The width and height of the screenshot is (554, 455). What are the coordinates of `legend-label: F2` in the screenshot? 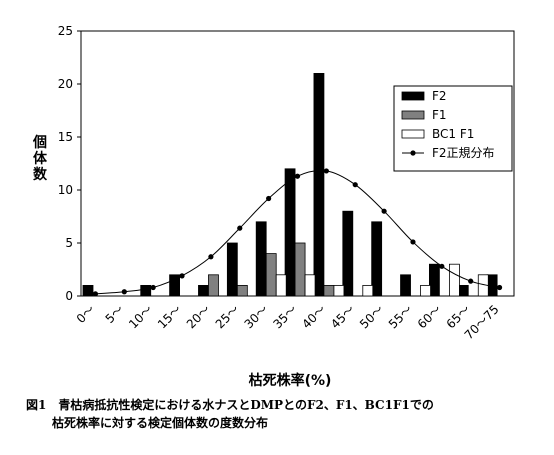 It's located at (439, 96).